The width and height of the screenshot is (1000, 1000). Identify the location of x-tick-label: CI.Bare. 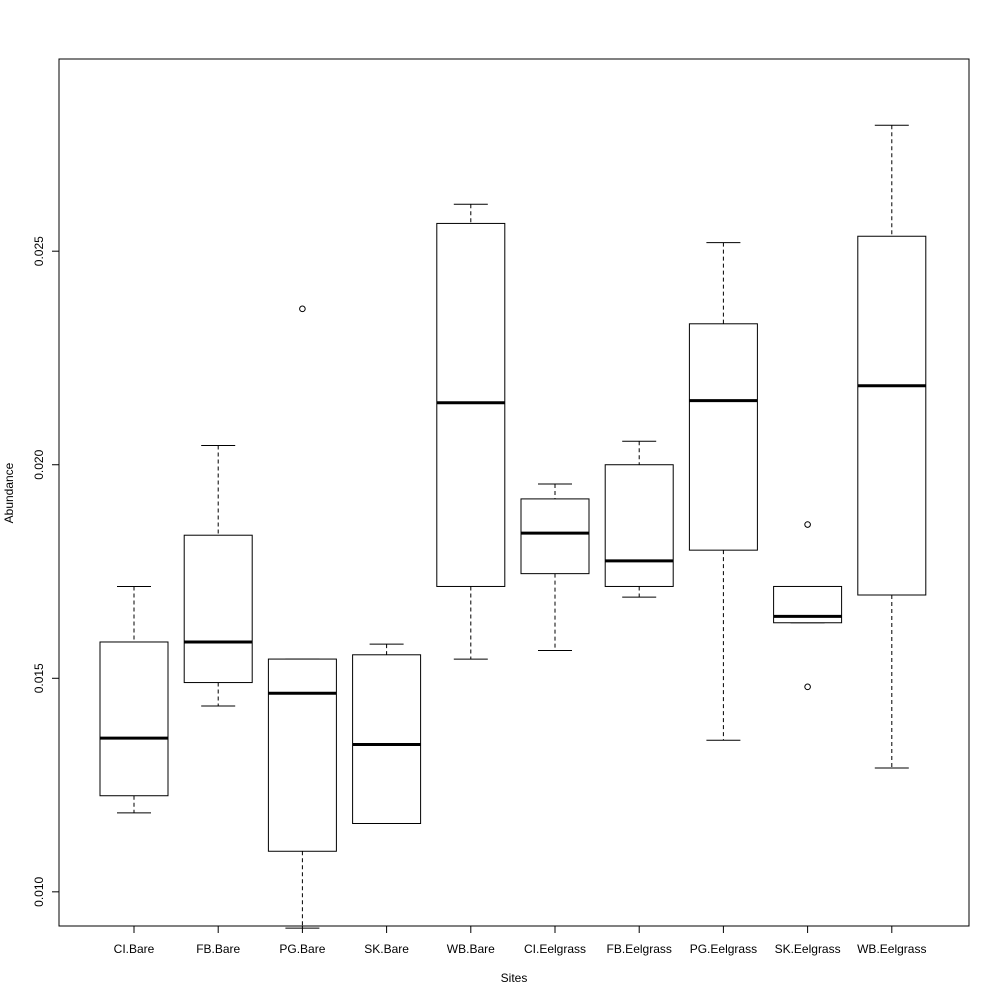
(134, 949).